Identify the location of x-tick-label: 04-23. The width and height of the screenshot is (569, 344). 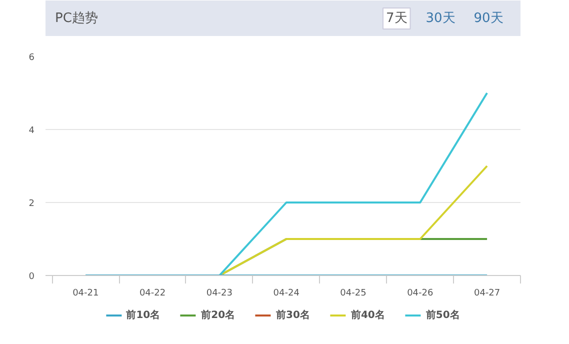
(219, 293).